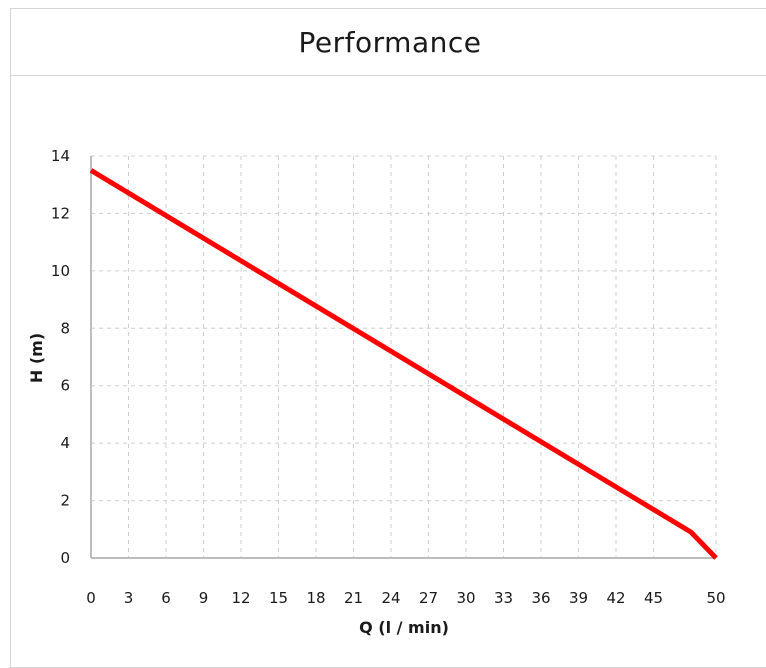  Describe the element at coordinates (390, 598) in the screenshot. I see `x-tick-label: 24` at that location.